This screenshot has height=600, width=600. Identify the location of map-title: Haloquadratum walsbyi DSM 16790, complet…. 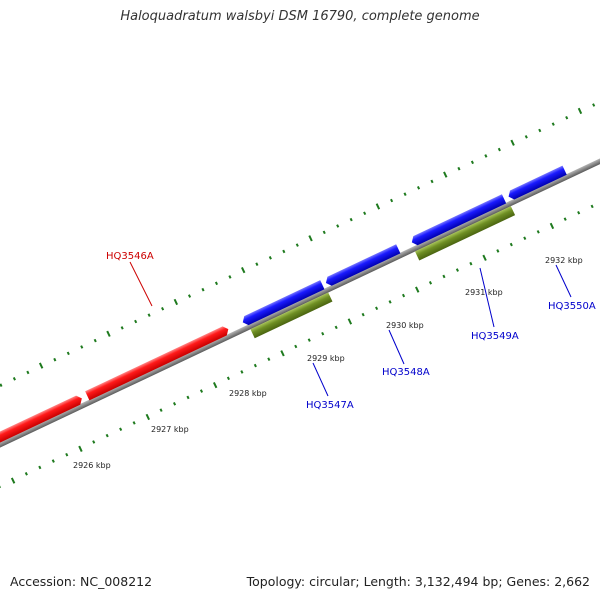
(300, 16).